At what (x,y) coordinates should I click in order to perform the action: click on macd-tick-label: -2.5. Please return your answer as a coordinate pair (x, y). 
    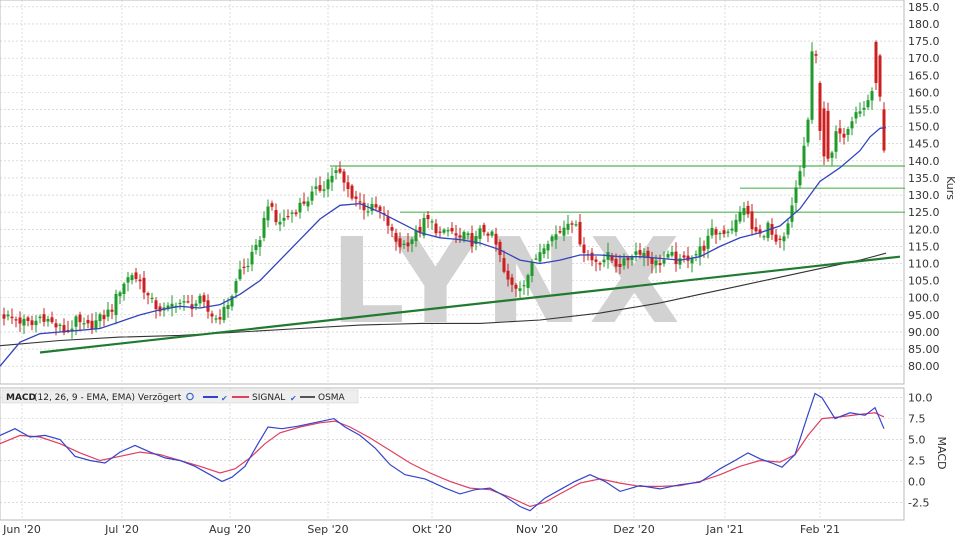
    Looking at the image, I should click on (918, 502).